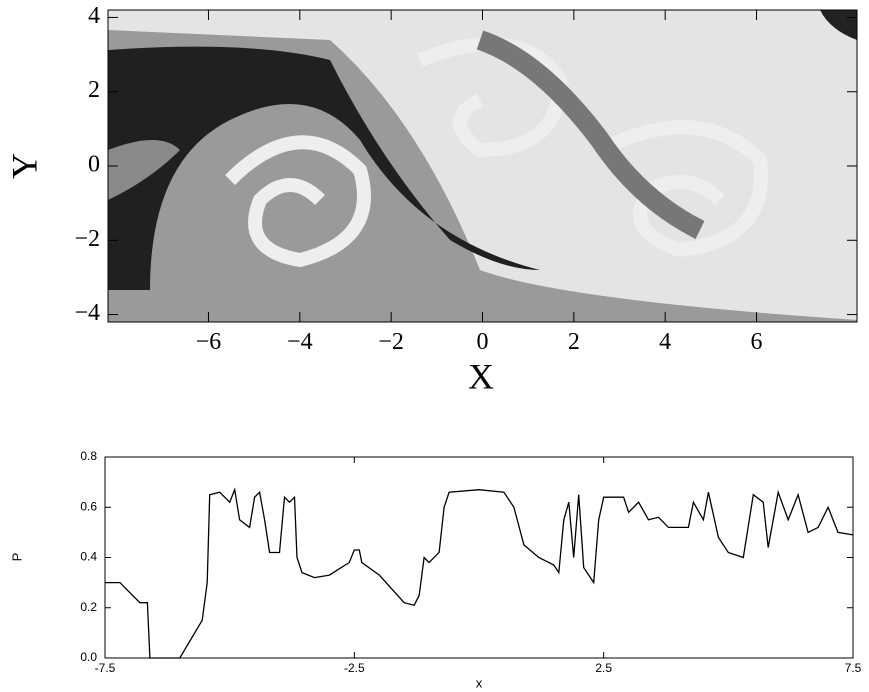  What do you see at coordinates (391, 342) in the screenshot?
I see `x-tick-label: −2` at bounding box center [391, 342].